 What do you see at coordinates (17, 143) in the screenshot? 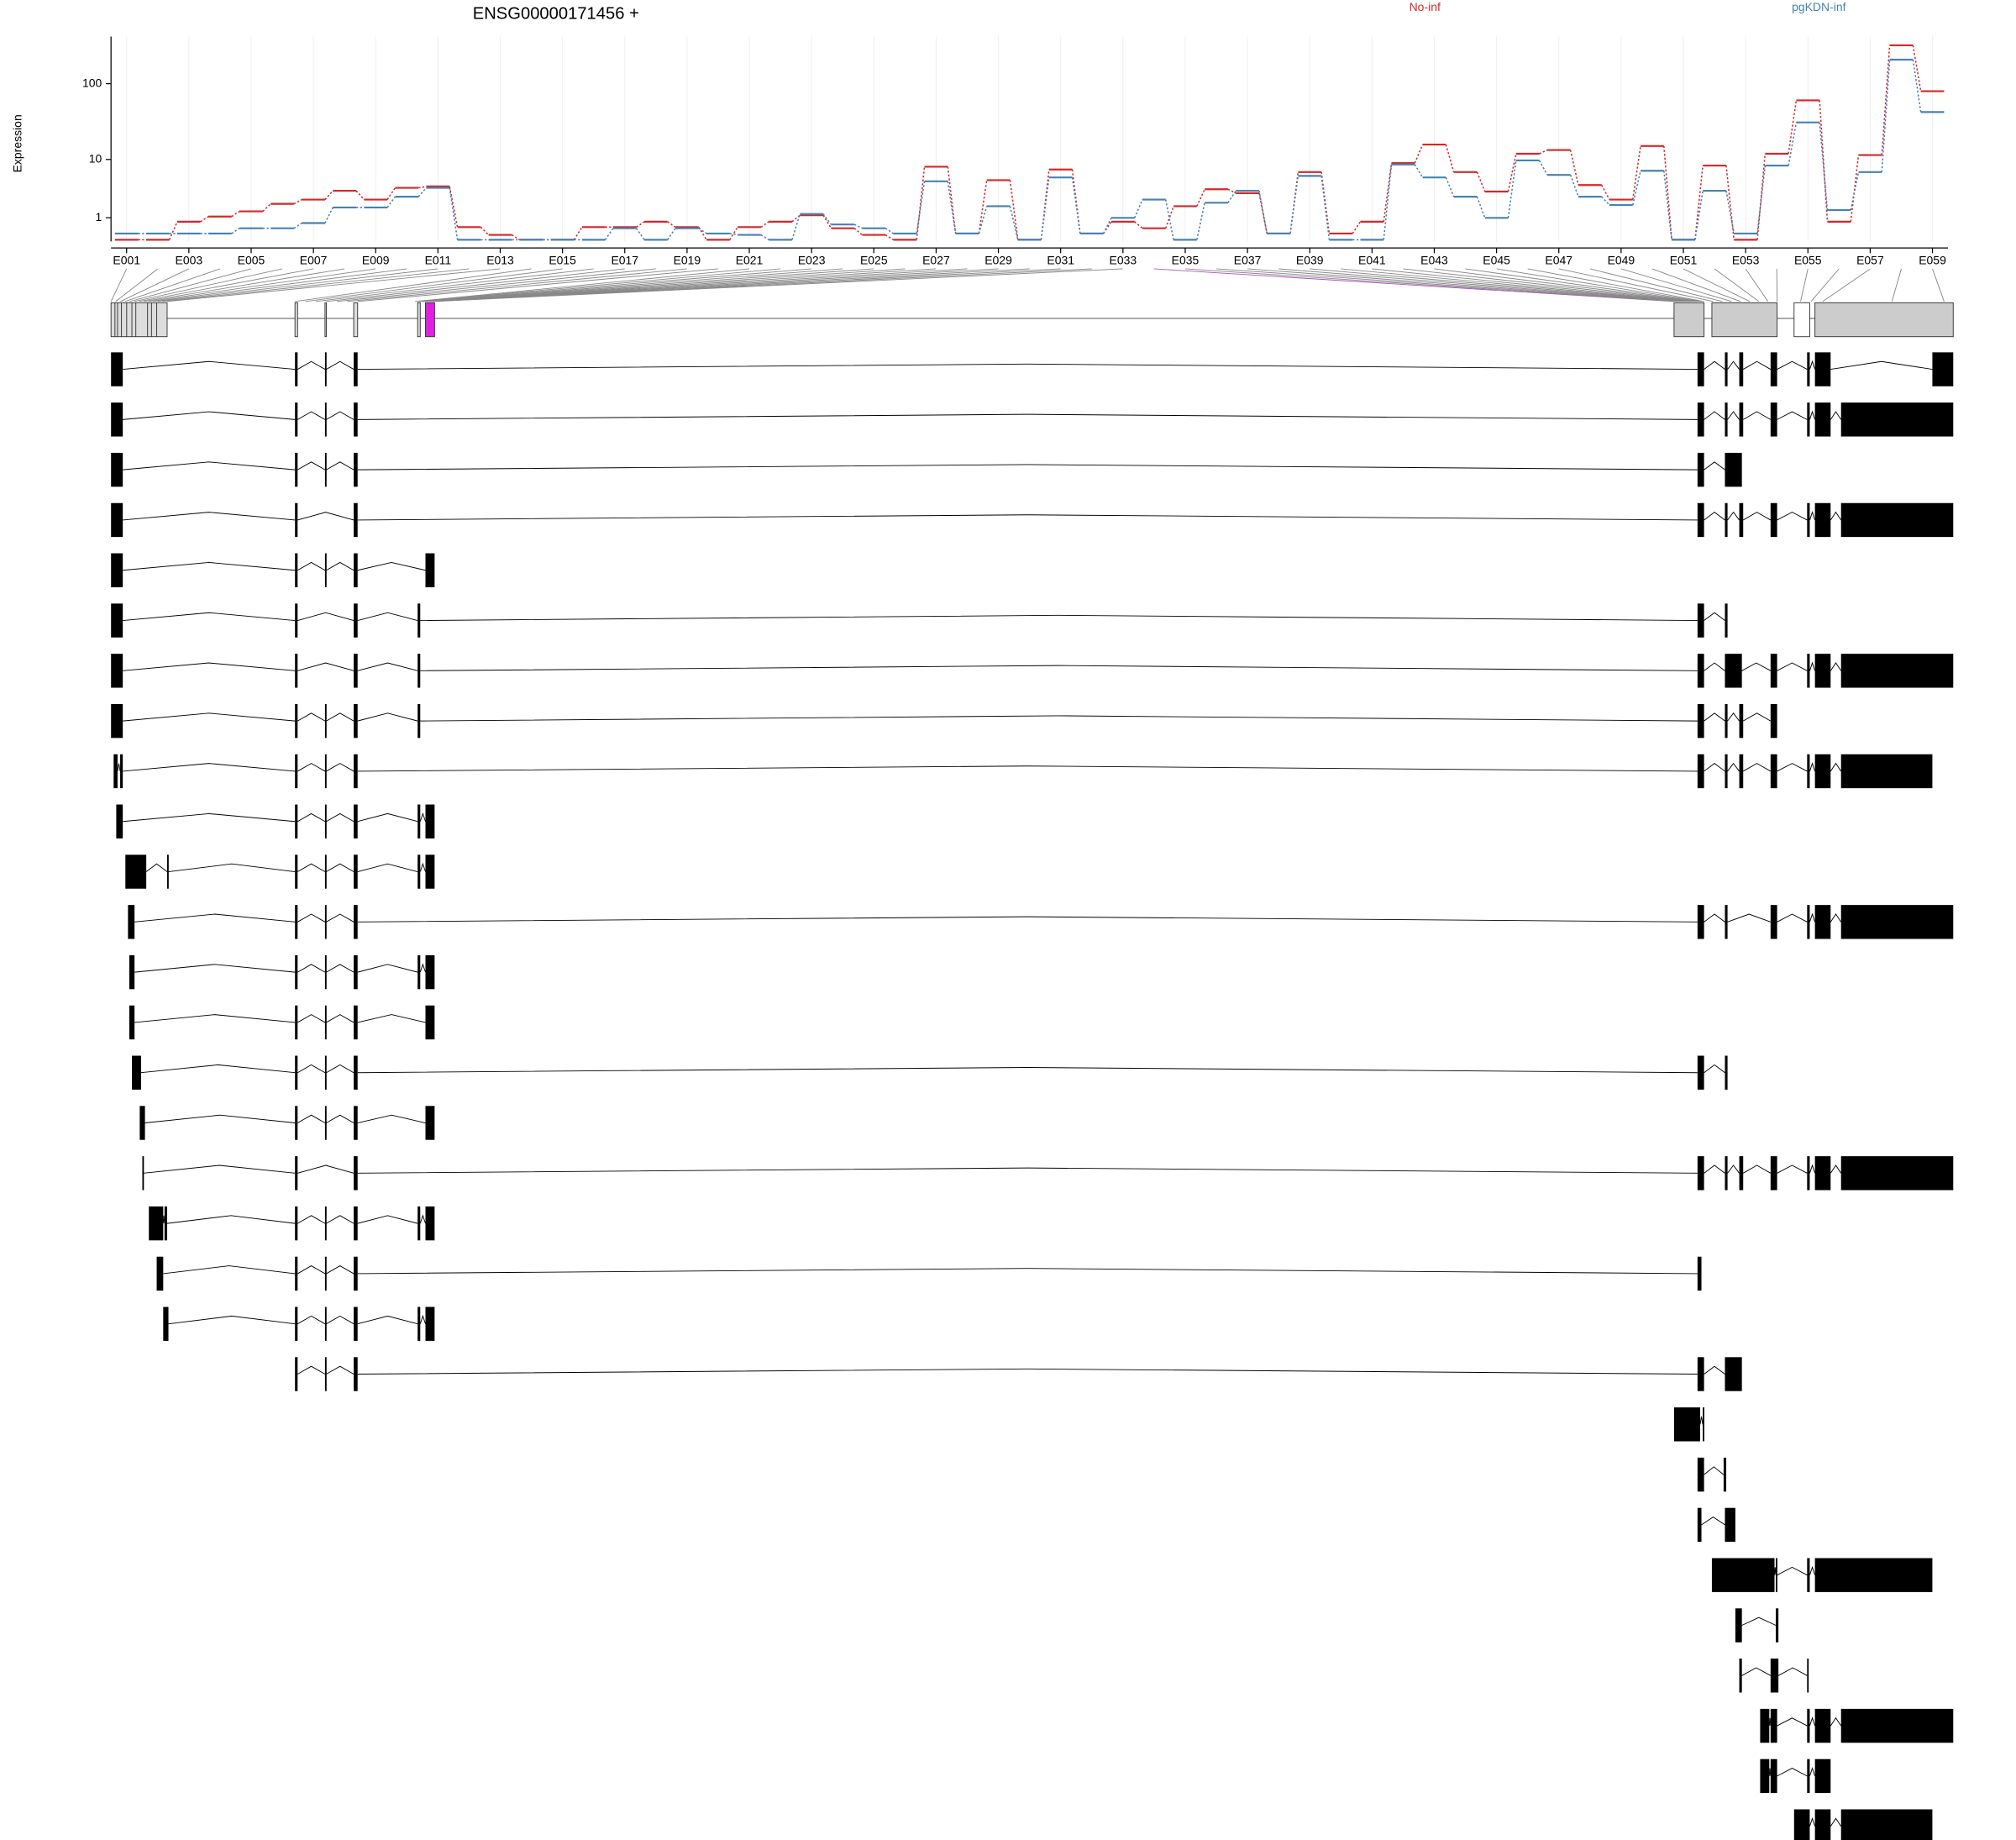
I see `y-axis-label: Expression` at bounding box center [17, 143].